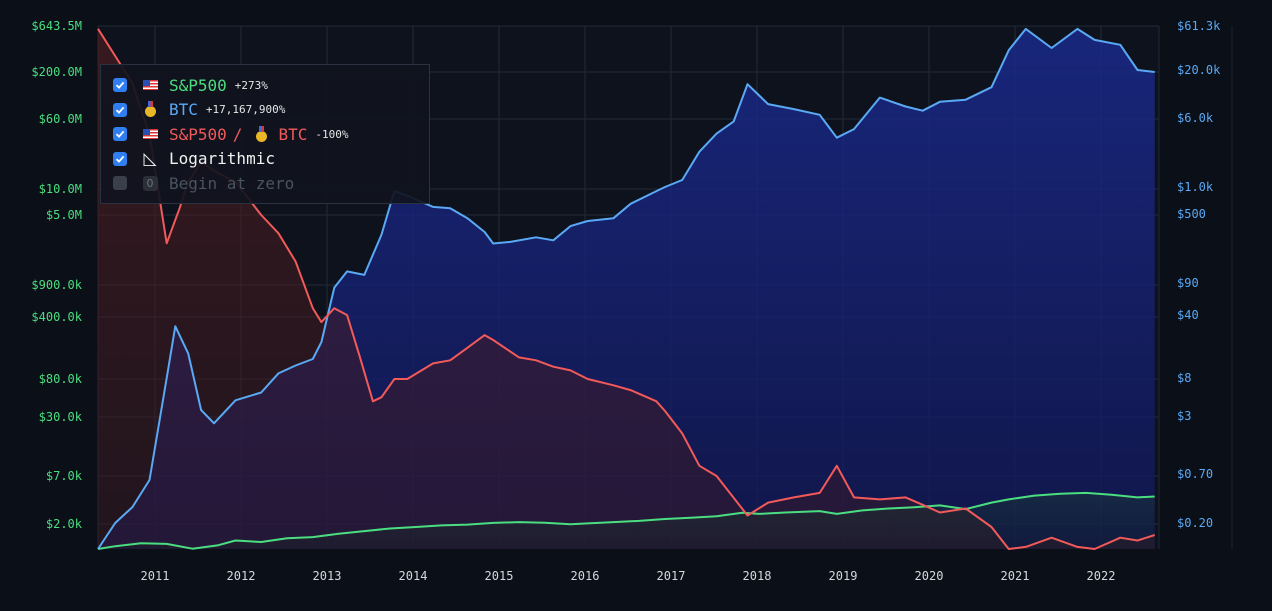 This screenshot has height=611, width=1272. I want to click on left-axis-tick-label: $643.5M, so click(56, 26).